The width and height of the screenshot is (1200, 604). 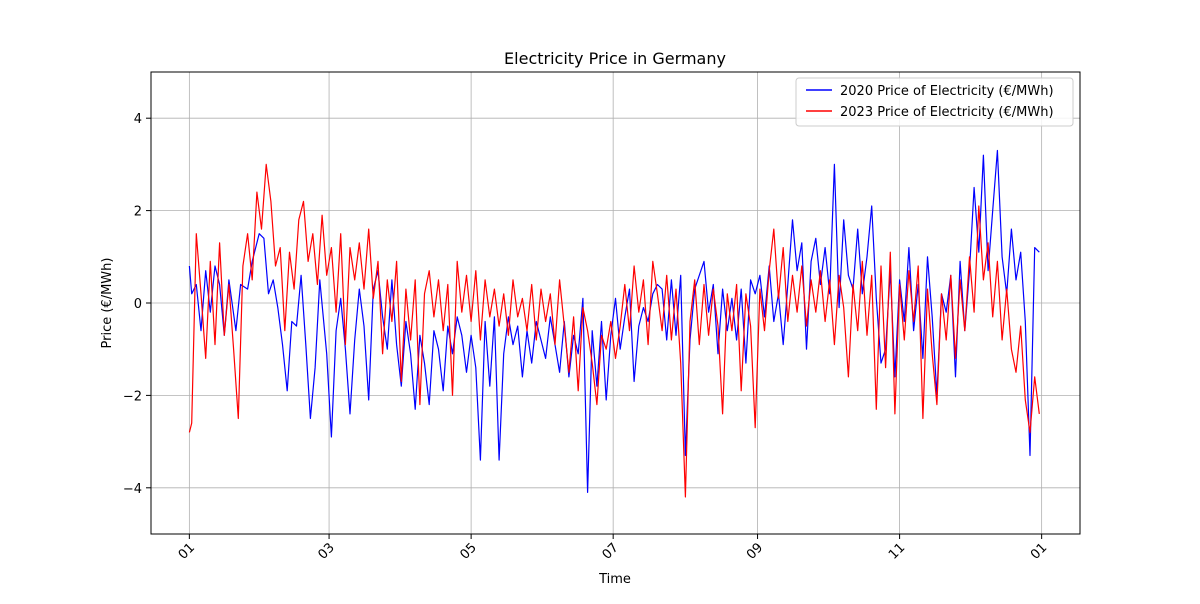 What do you see at coordinates (897, 551) in the screenshot?
I see `x-tick-label: 11` at bounding box center [897, 551].